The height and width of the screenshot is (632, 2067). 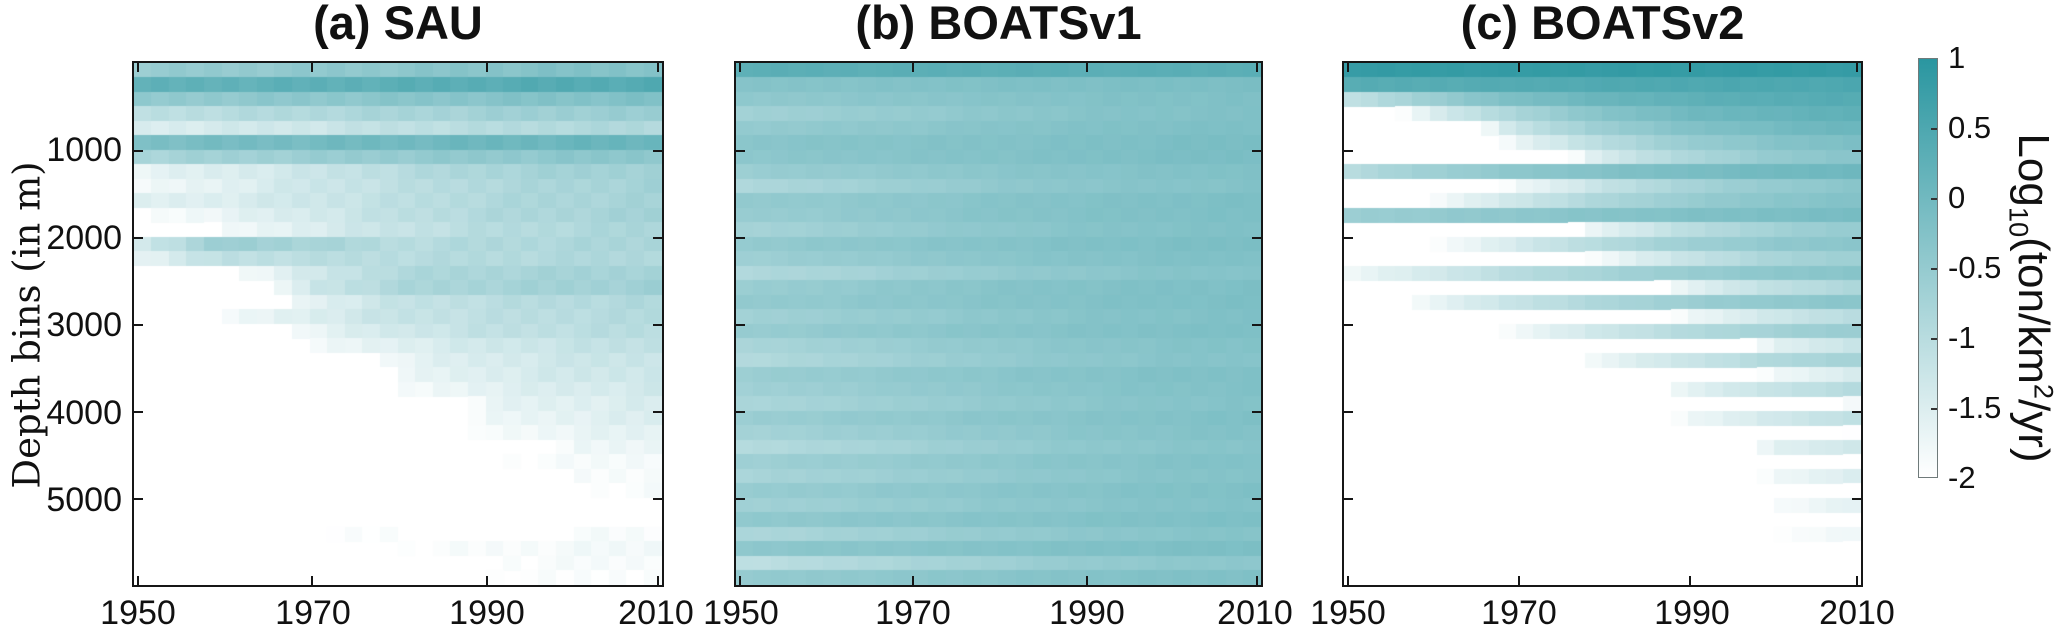 What do you see at coordinates (1692, 613) in the screenshot?
I see `x-tick-c-1990: 1990` at bounding box center [1692, 613].